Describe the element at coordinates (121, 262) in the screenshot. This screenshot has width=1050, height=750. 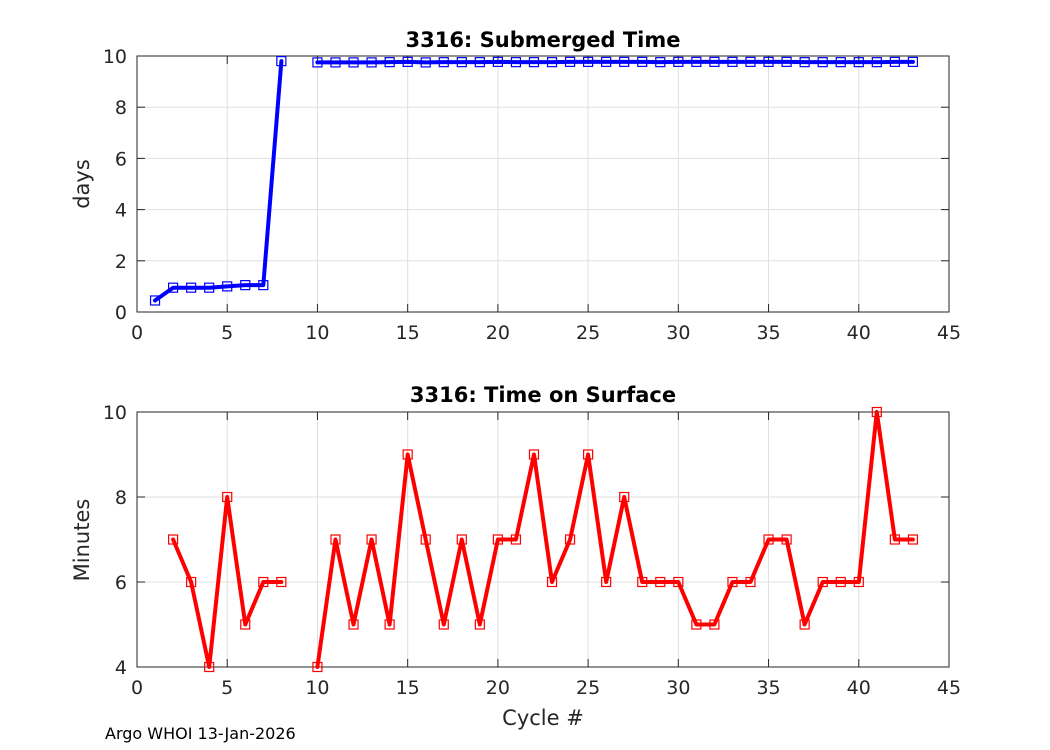
I see `y-tick-label: 2` at that location.